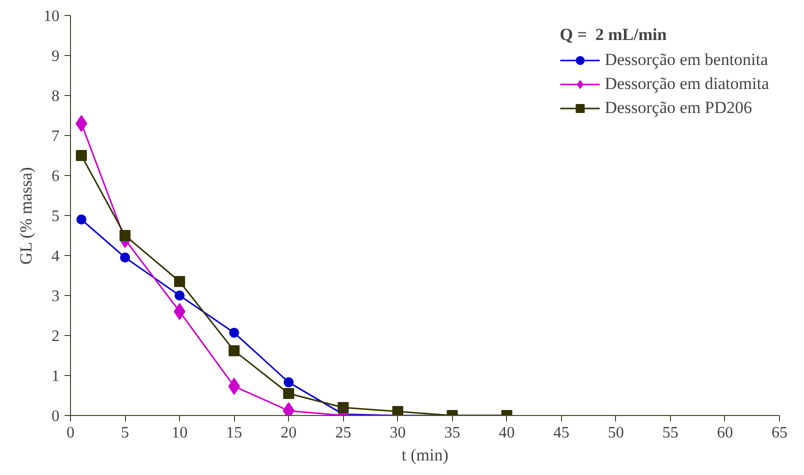 The height and width of the screenshot is (475, 804). I want to click on x-tick-label: 25, so click(343, 433).